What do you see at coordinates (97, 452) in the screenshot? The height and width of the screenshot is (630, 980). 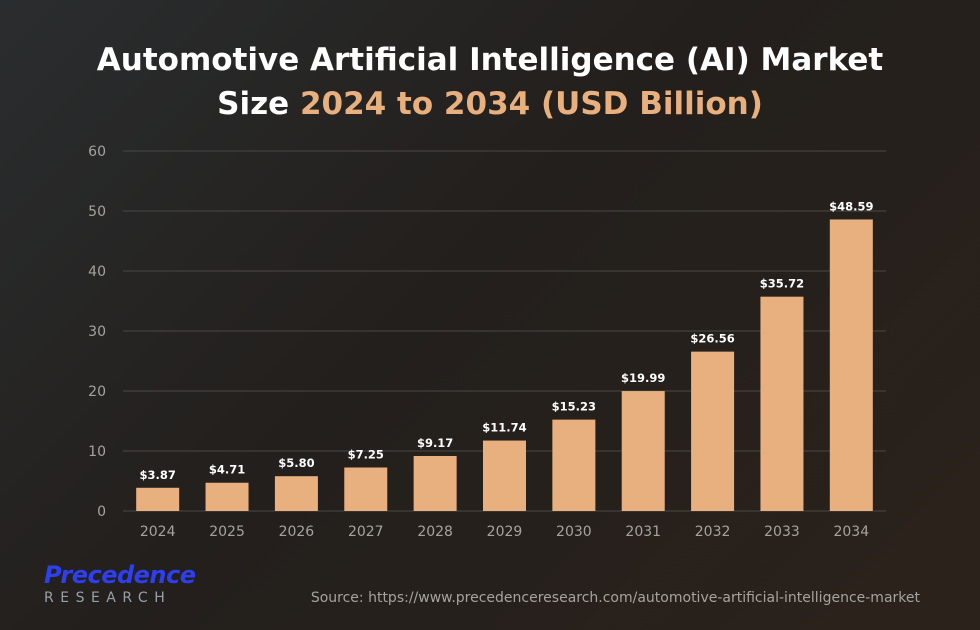 I see `y-tick-label: 10` at bounding box center [97, 452].